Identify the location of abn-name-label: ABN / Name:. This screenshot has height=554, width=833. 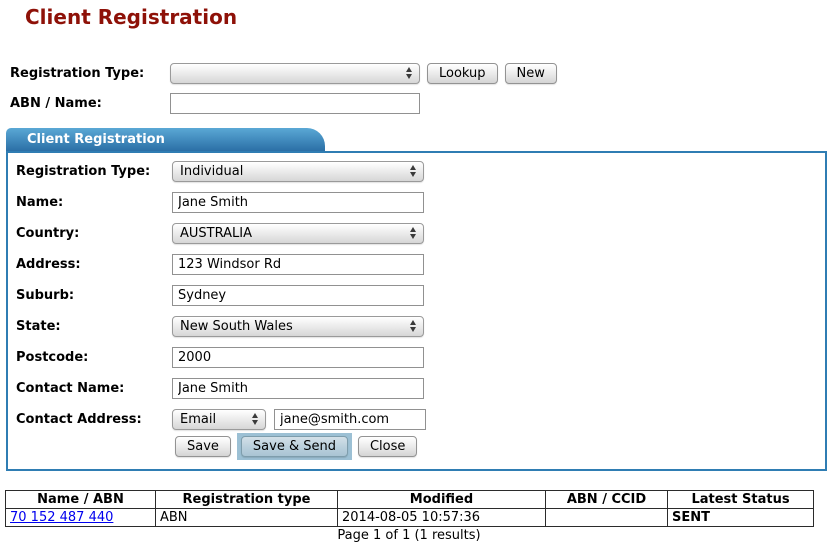
(56, 103).